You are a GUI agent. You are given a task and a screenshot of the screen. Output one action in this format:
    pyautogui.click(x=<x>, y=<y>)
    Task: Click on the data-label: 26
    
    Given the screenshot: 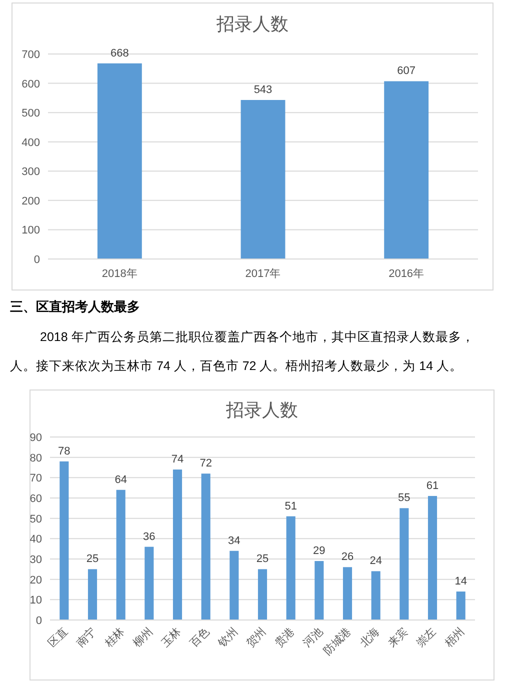 What is the action you would take?
    pyautogui.click(x=347, y=557)
    